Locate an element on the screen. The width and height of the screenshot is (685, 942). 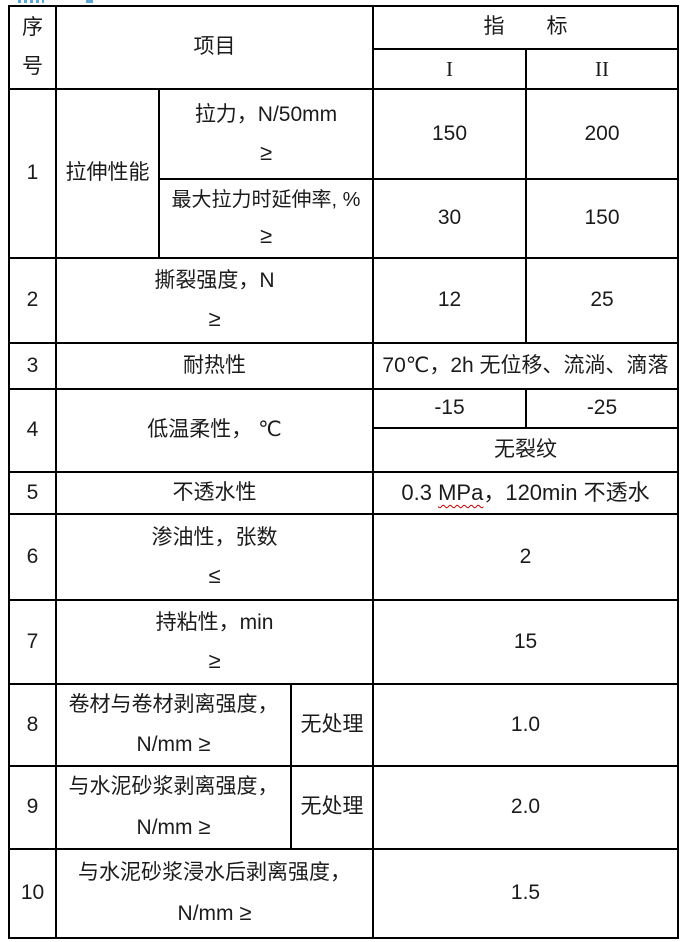
row-9-value-merged: 2.0 is located at coordinates (525, 807).